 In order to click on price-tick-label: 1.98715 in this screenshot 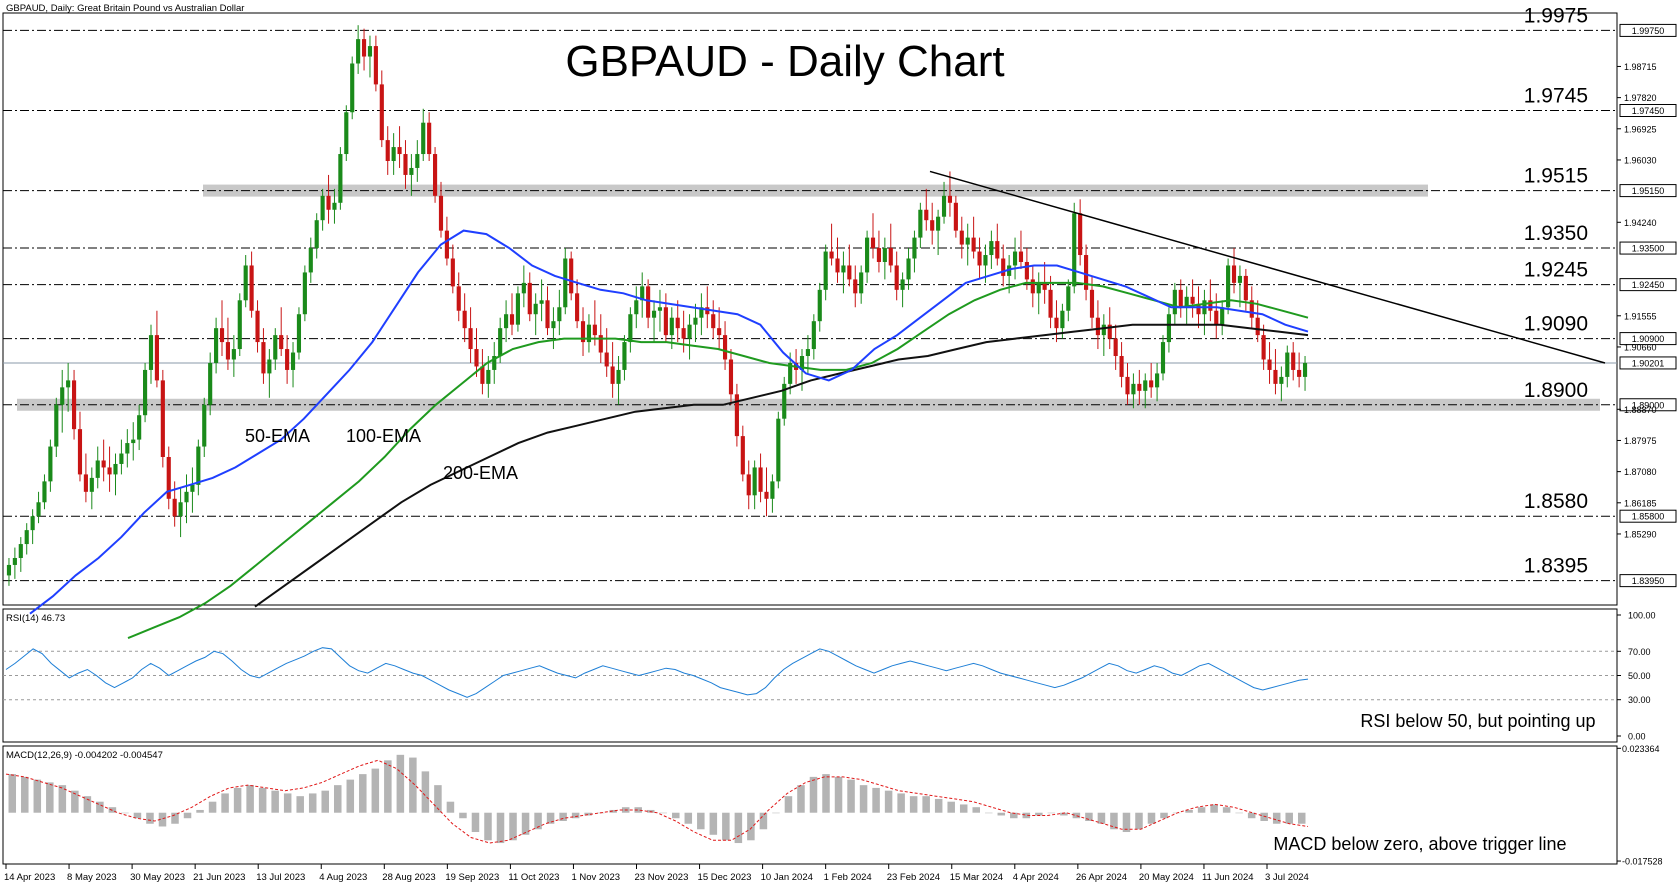, I will do `click(1640, 67)`.